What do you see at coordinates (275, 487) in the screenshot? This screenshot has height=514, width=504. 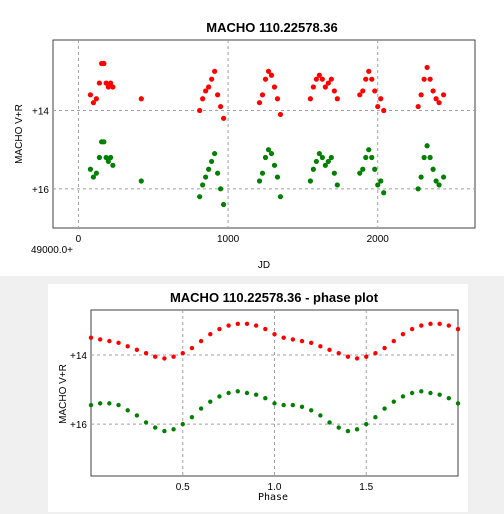 I see `x-tick-label: 1.0` at bounding box center [275, 487].